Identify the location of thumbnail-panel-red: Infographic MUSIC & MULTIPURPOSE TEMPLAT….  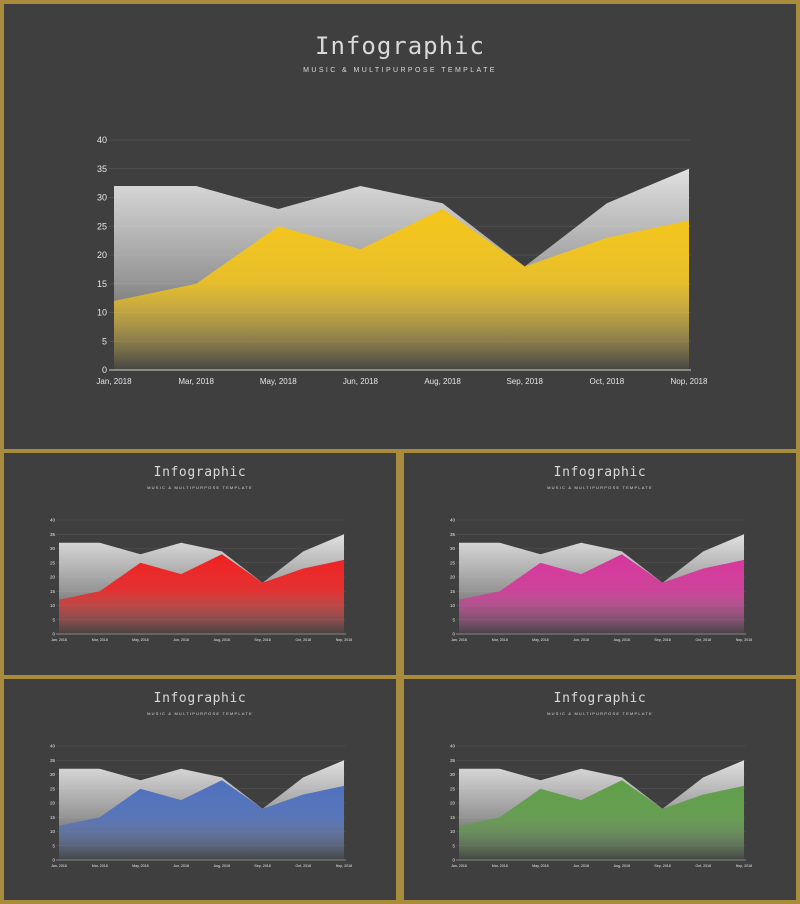
(200, 564).